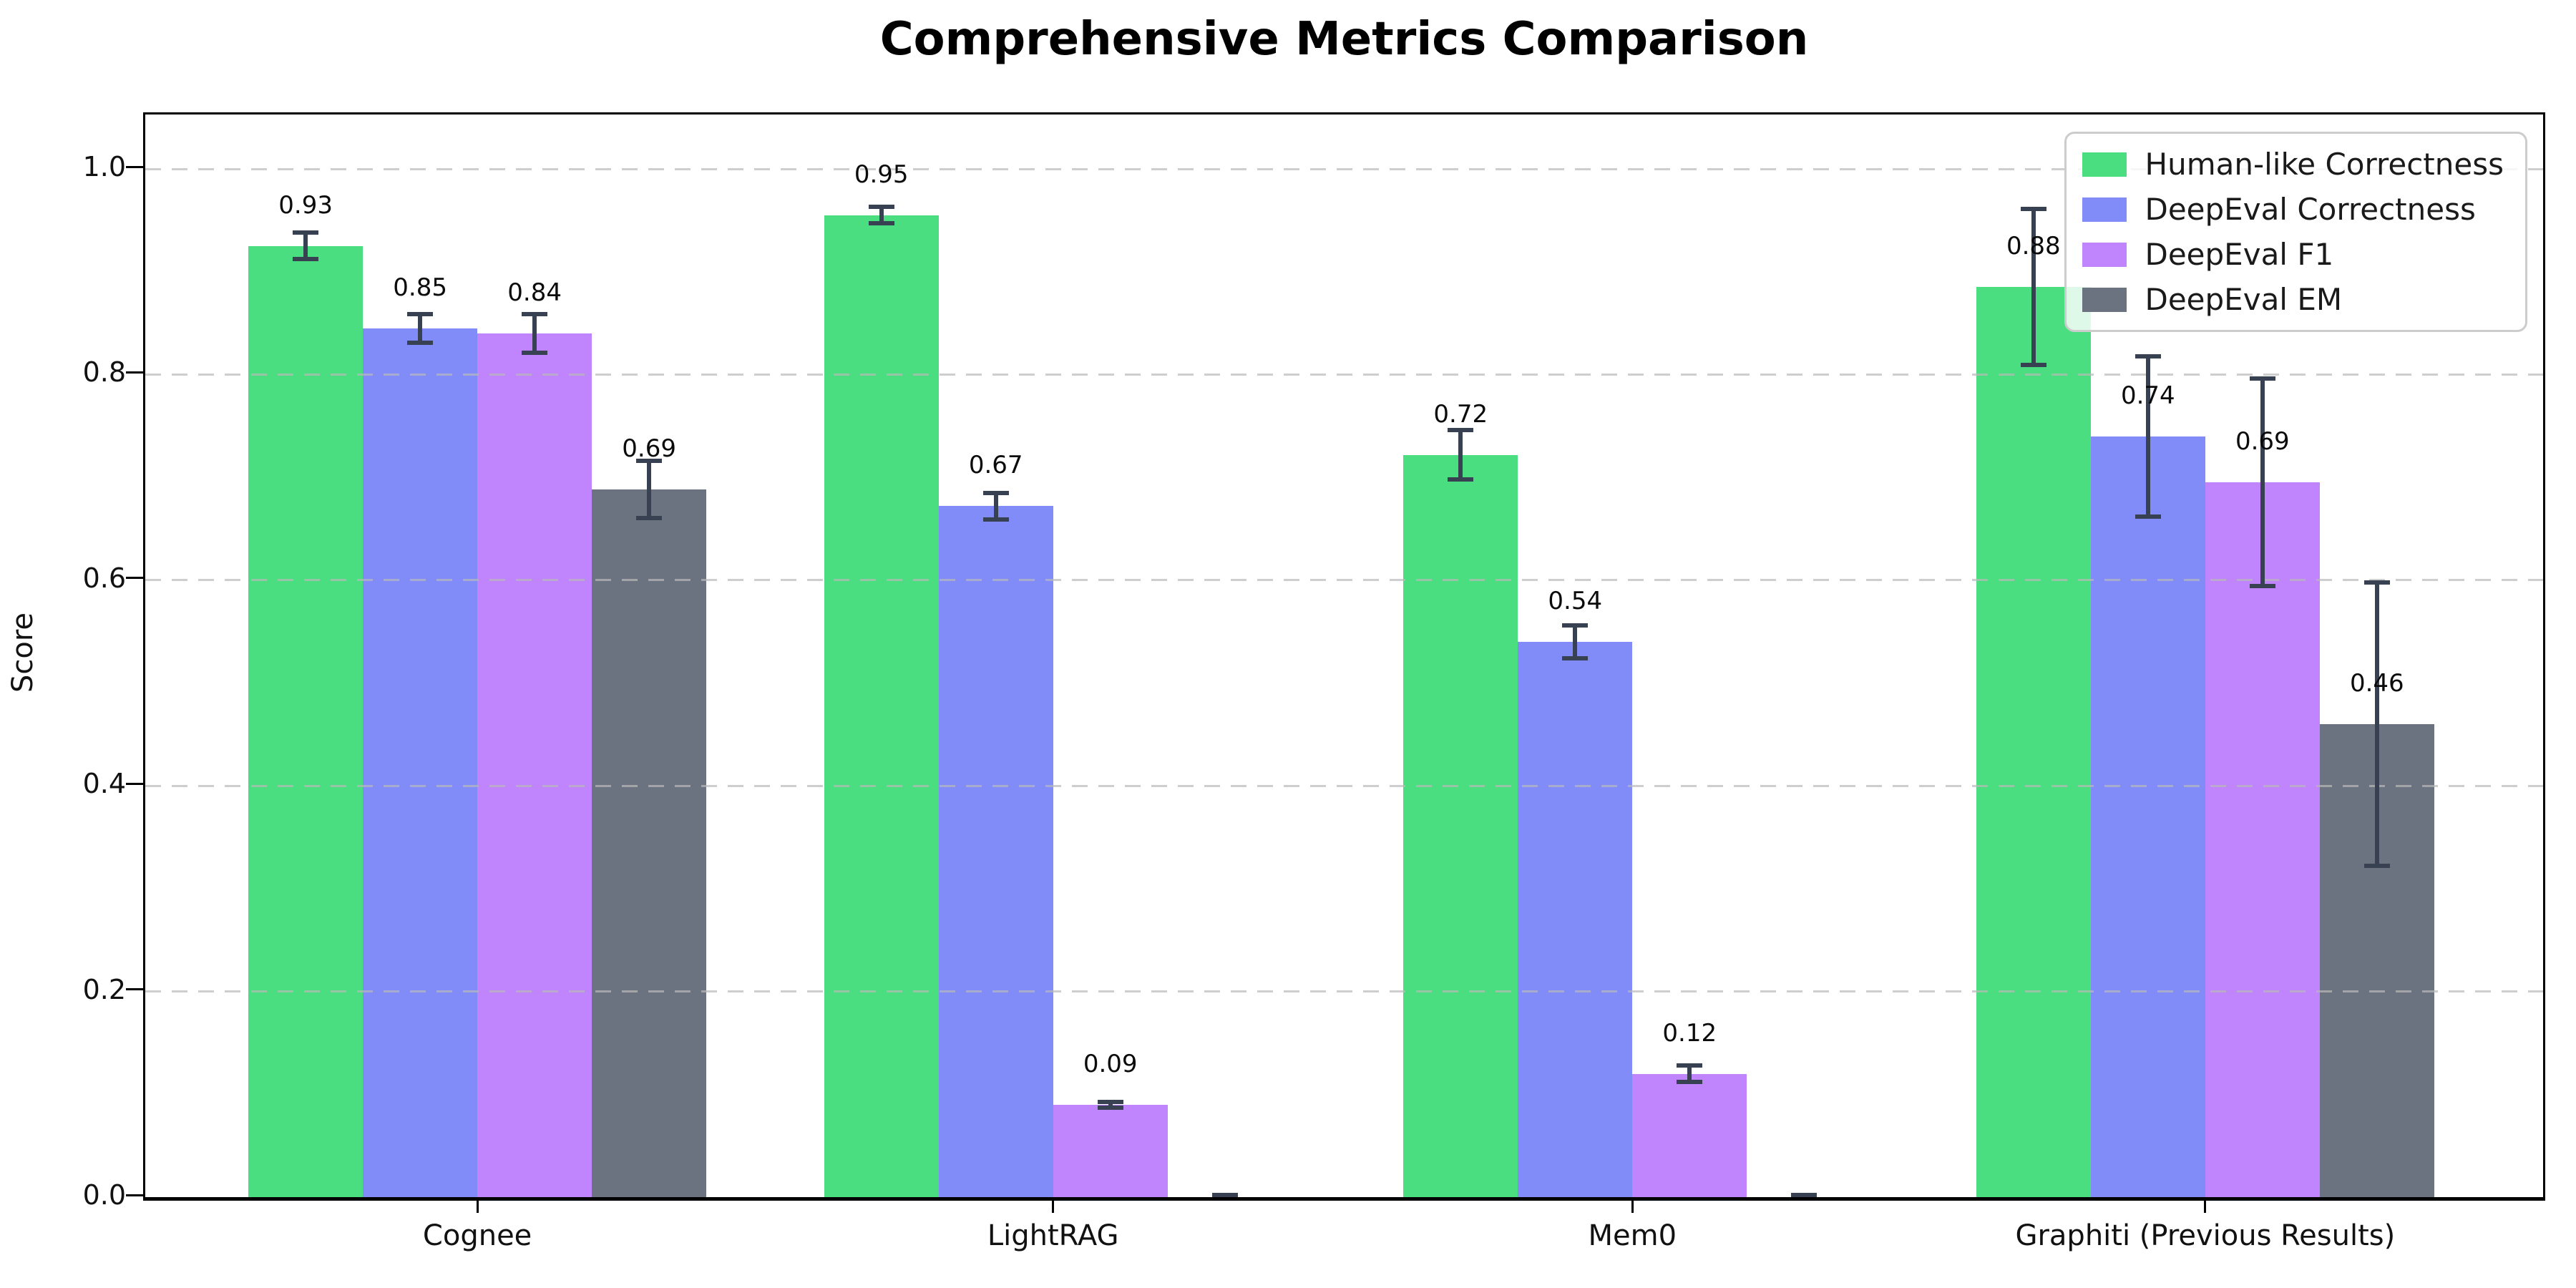 This screenshot has height=1288, width=2576. I want to click on gridline-0.6, so click(1344, 580).